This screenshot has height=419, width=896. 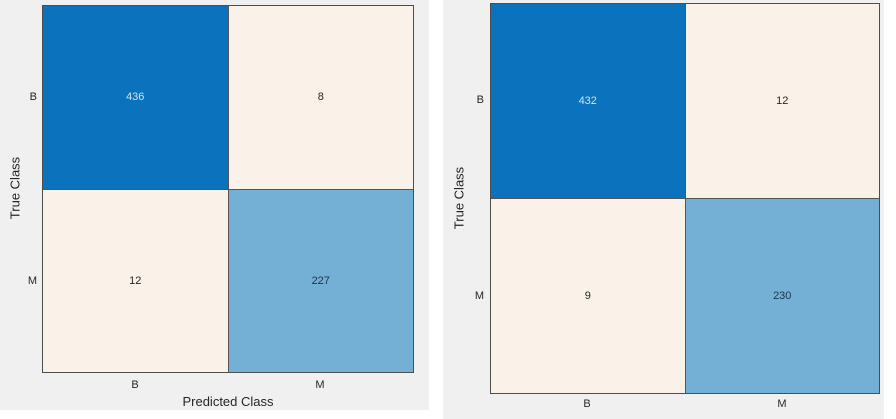 I want to click on matrix-cell-true-m-pred-m: 230, so click(x=782, y=296).